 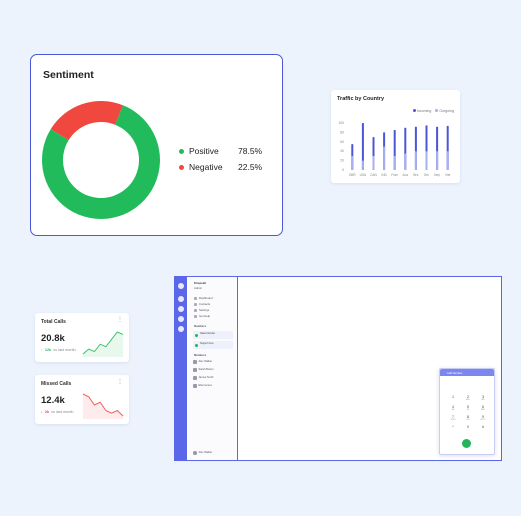 I want to click on x-tick-label: Ger, so click(x=427, y=175).